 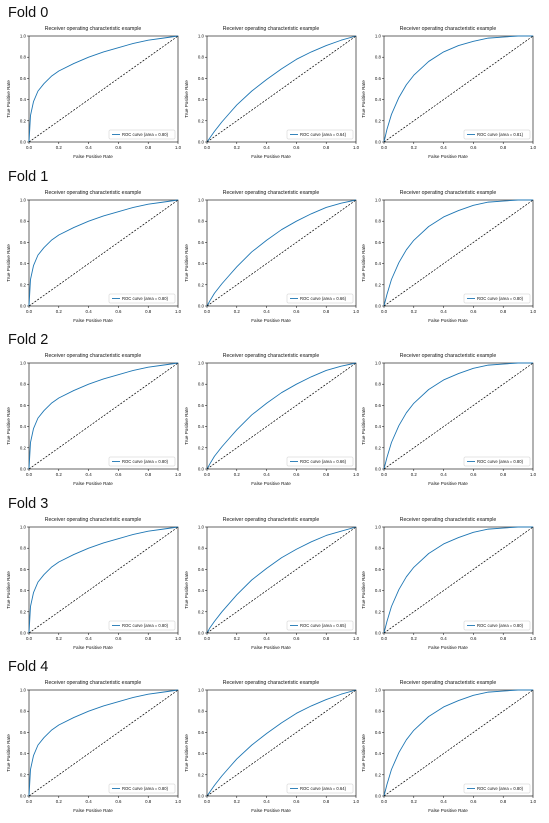 I want to click on fold-label: Fold 2, so click(x=28, y=340).